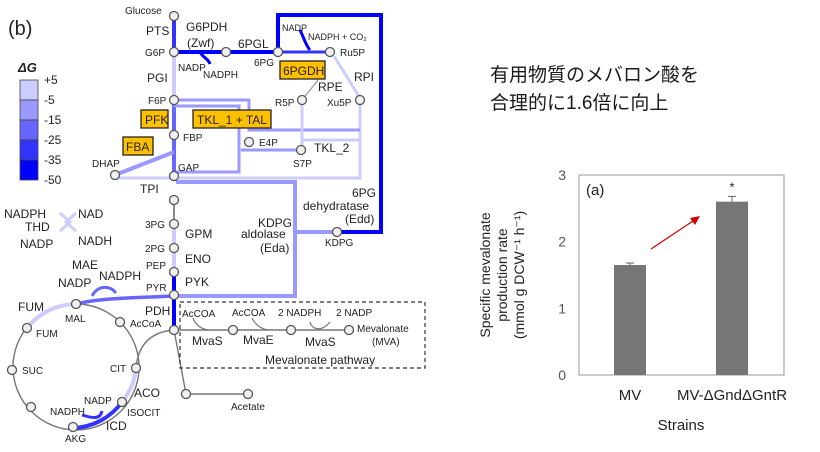 This screenshot has height=452, width=820. What do you see at coordinates (197, 282) in the screenshot?
I see `svg-text: PYK` at bounding box center [197, 282].